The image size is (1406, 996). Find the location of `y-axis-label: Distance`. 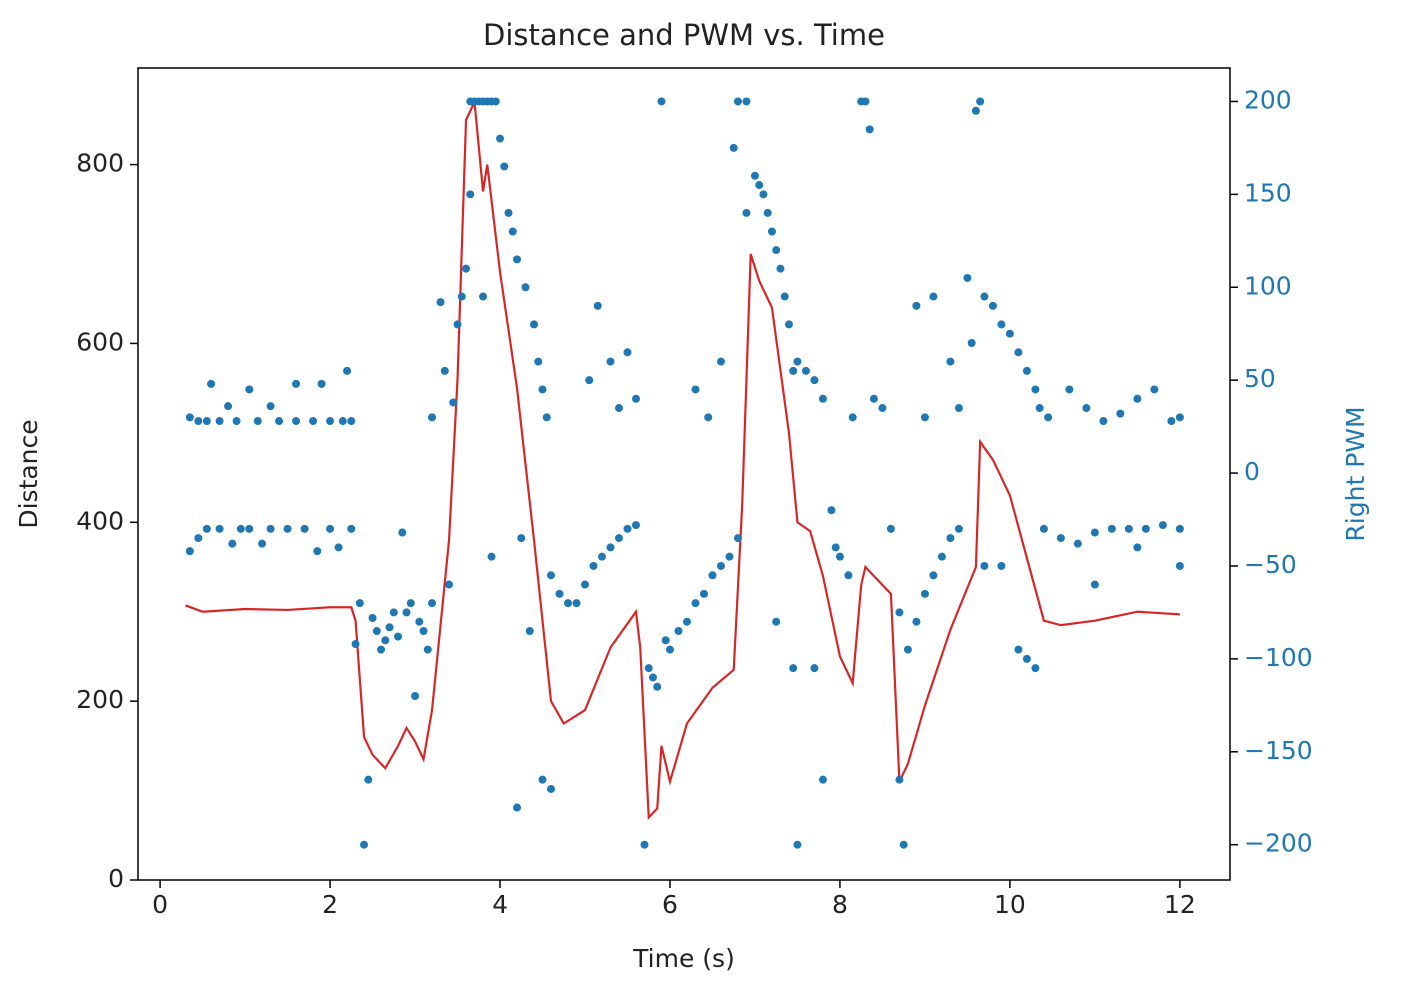

y-axis-label: Distance is located at coordinates (28, 473).